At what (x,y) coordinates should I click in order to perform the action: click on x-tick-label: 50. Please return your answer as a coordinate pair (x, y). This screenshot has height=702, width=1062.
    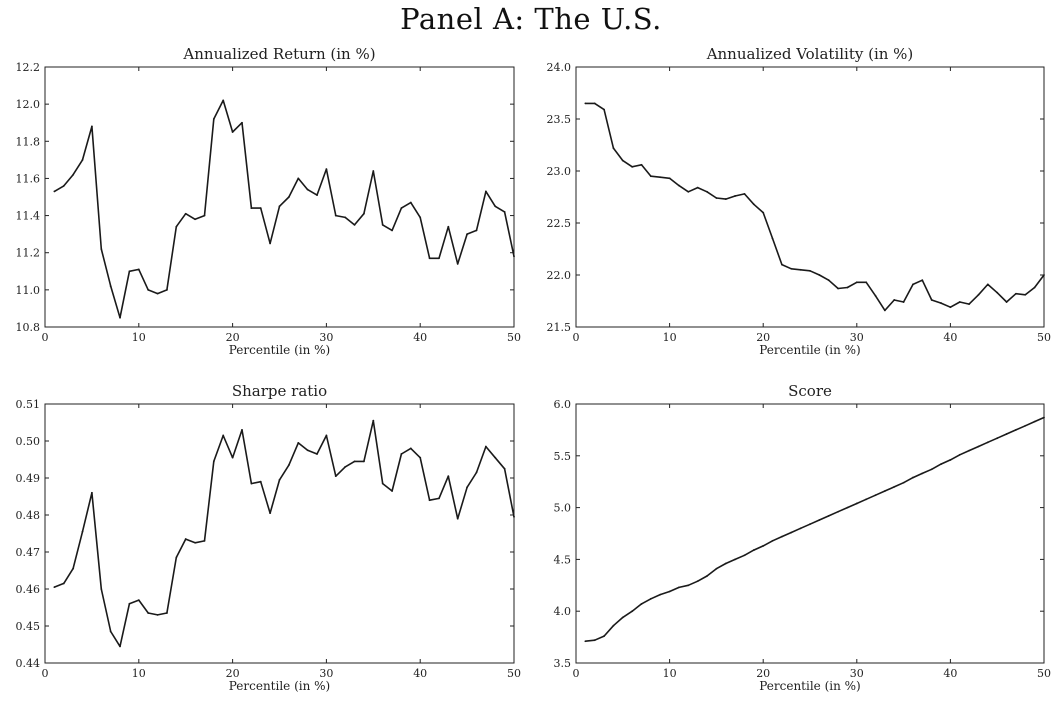
    Looking at the image, I should click on (1044, 673).